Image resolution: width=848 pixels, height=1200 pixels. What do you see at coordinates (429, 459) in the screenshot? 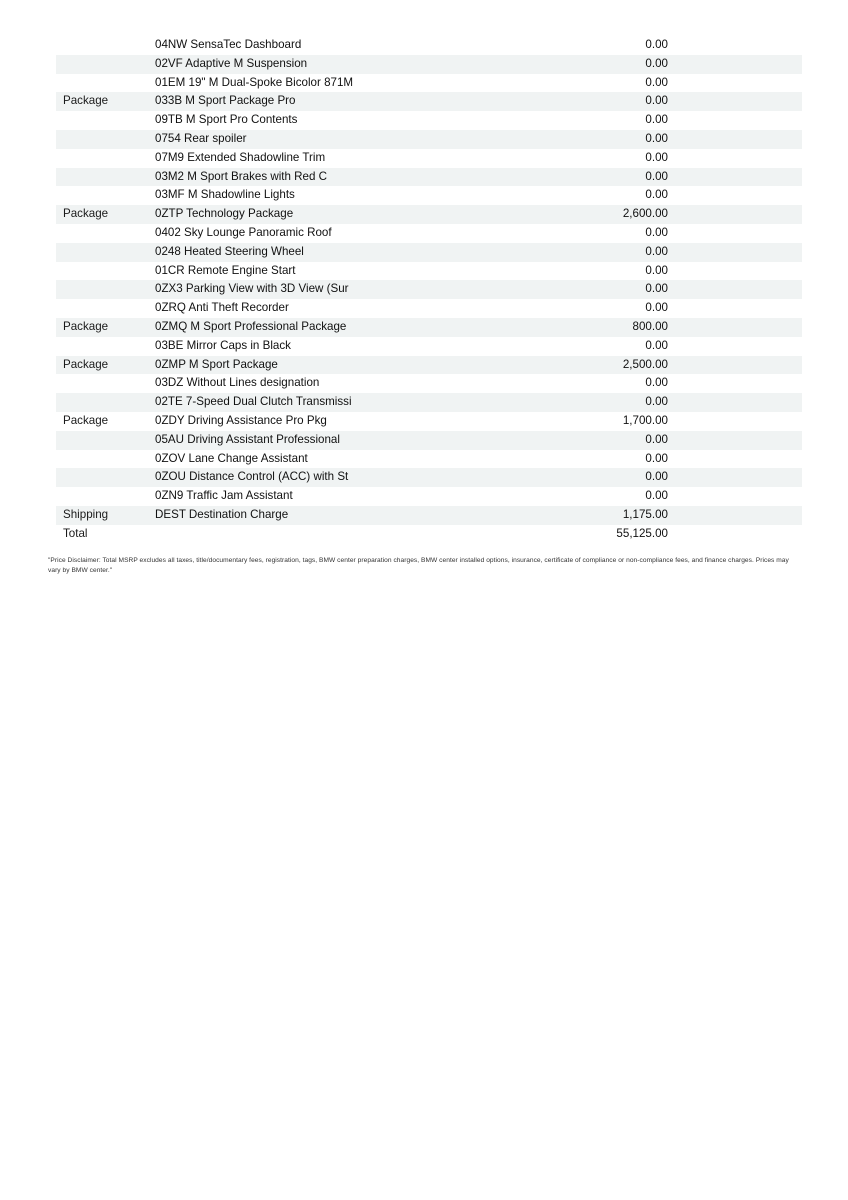
I see `table-row: 0ZOV Lane Change Assistant 0.00` at bounding box center [429, 459].